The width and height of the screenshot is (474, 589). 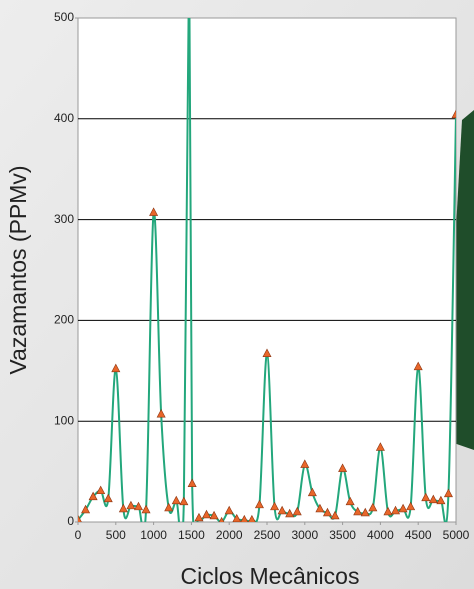 What do you see at coordinates (64, 17) in the screenshot?
I see `y-tick-label: 500` at bounding box center [64, 17].